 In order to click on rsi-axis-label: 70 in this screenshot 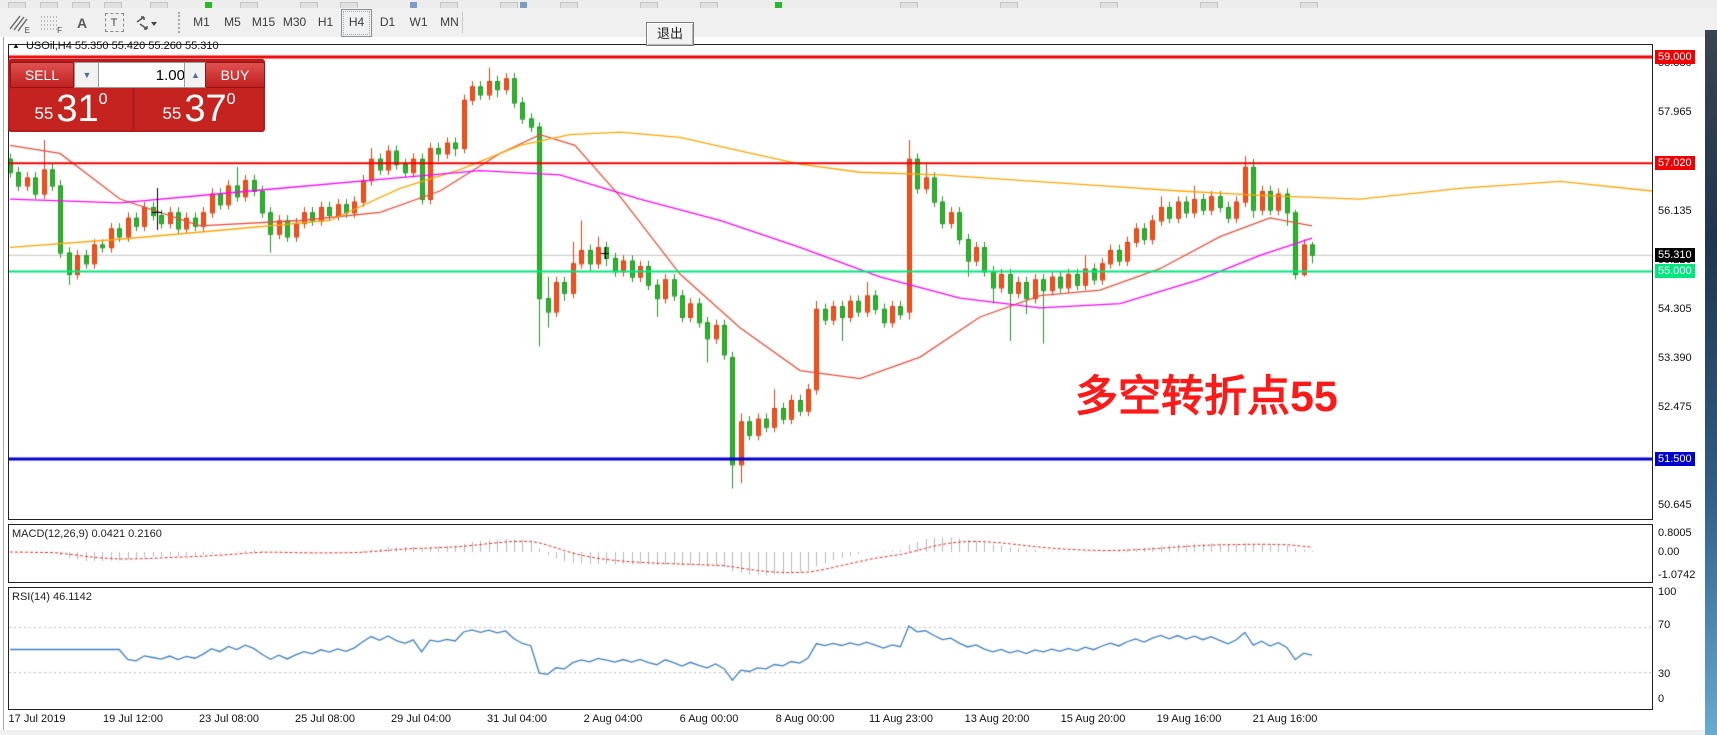, I will do `click(1664, 625)`.